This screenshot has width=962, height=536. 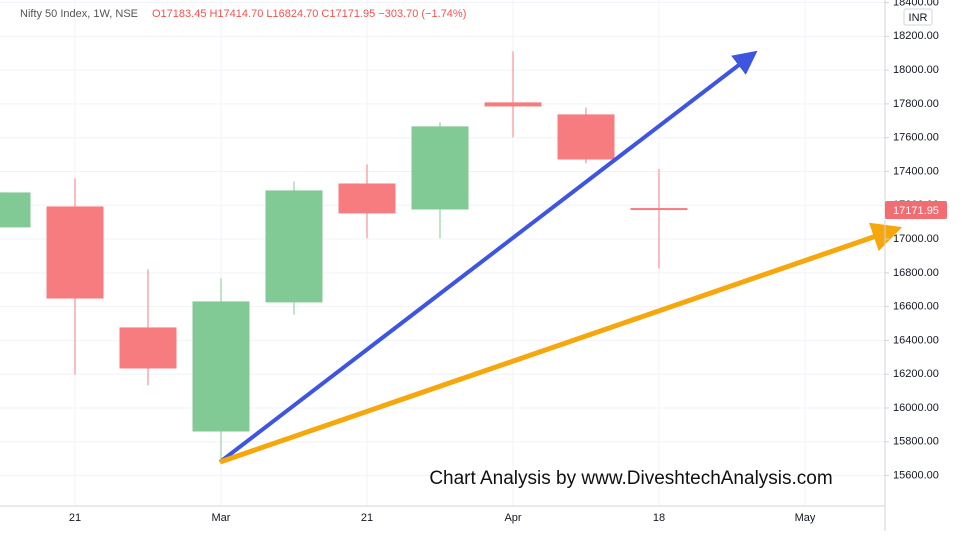 What do you see at coordinates (916, 36) in the screenshot?
I see `y-tick-label: 18200.00` at bounding box center [916, 36].